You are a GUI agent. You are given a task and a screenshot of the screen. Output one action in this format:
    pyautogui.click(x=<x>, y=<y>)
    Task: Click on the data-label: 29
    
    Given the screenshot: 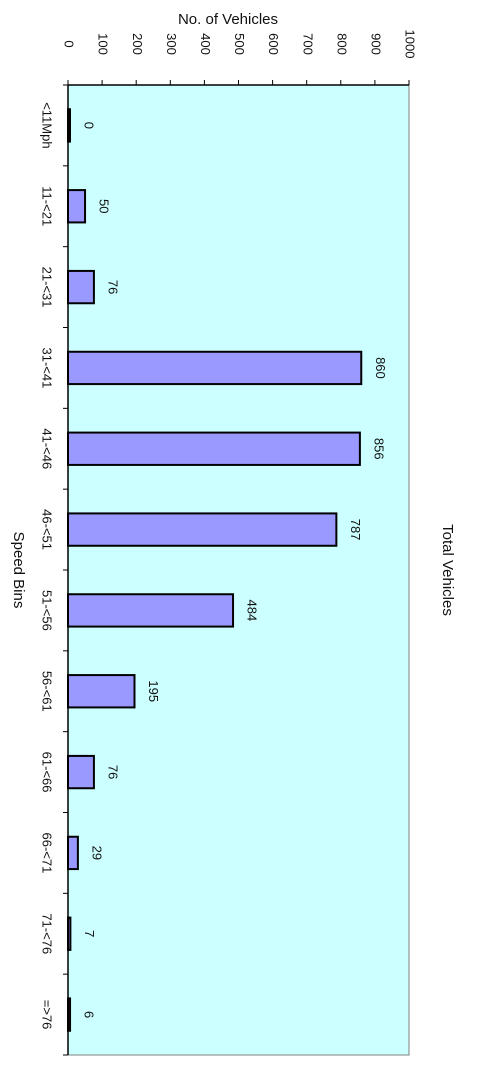 What is the action you would take?
    pyautogui.click(x=96, y=853)
    